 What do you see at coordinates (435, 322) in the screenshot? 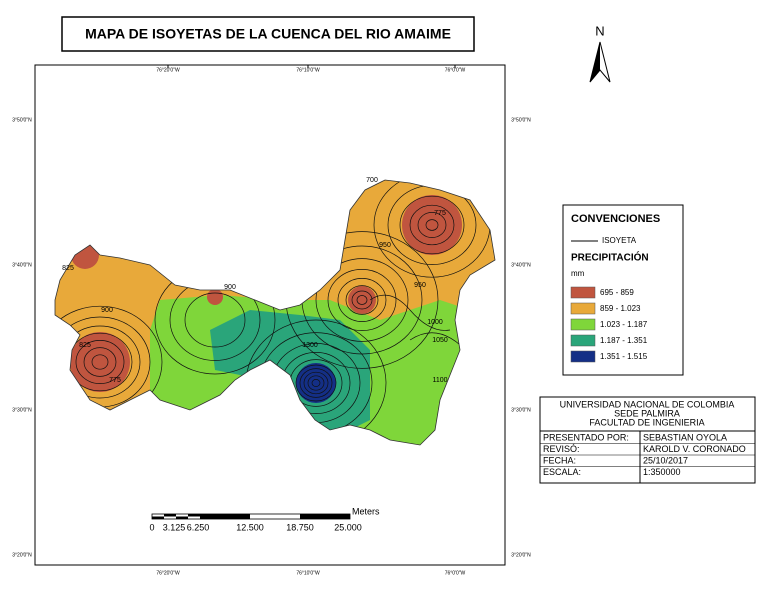
I see `contour-label: 1000` at bounding box center [435, 322].